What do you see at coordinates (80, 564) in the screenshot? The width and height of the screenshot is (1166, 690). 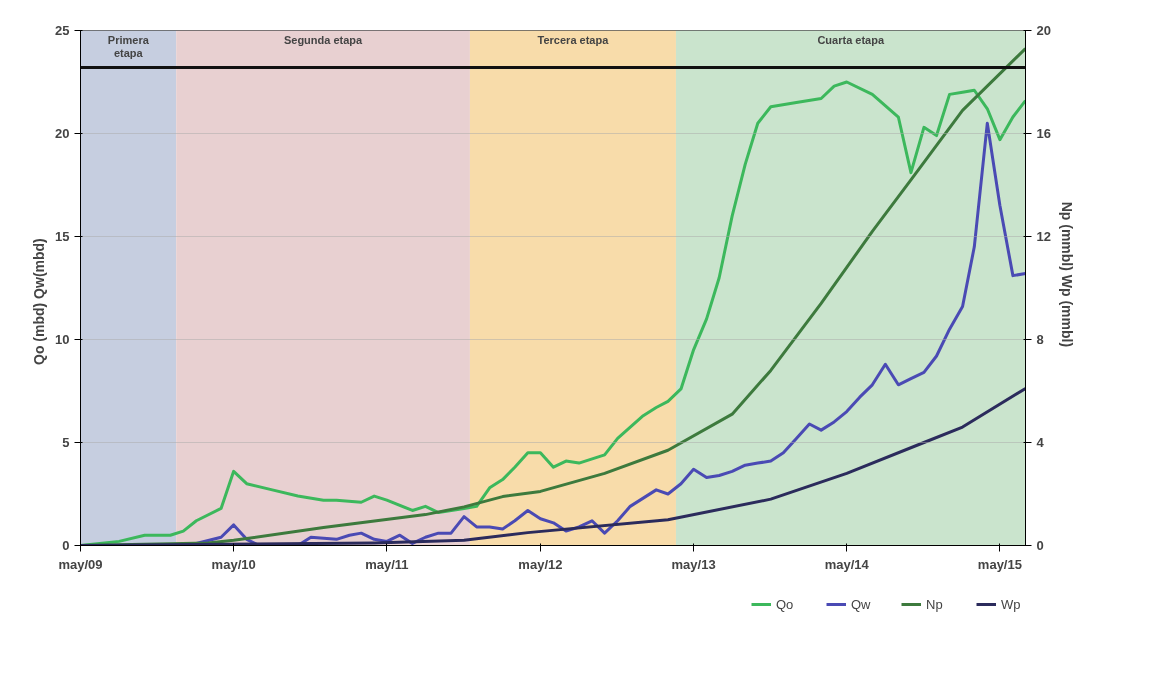 I see `x-tick-label: may/09` at bounding box center [80, 564].